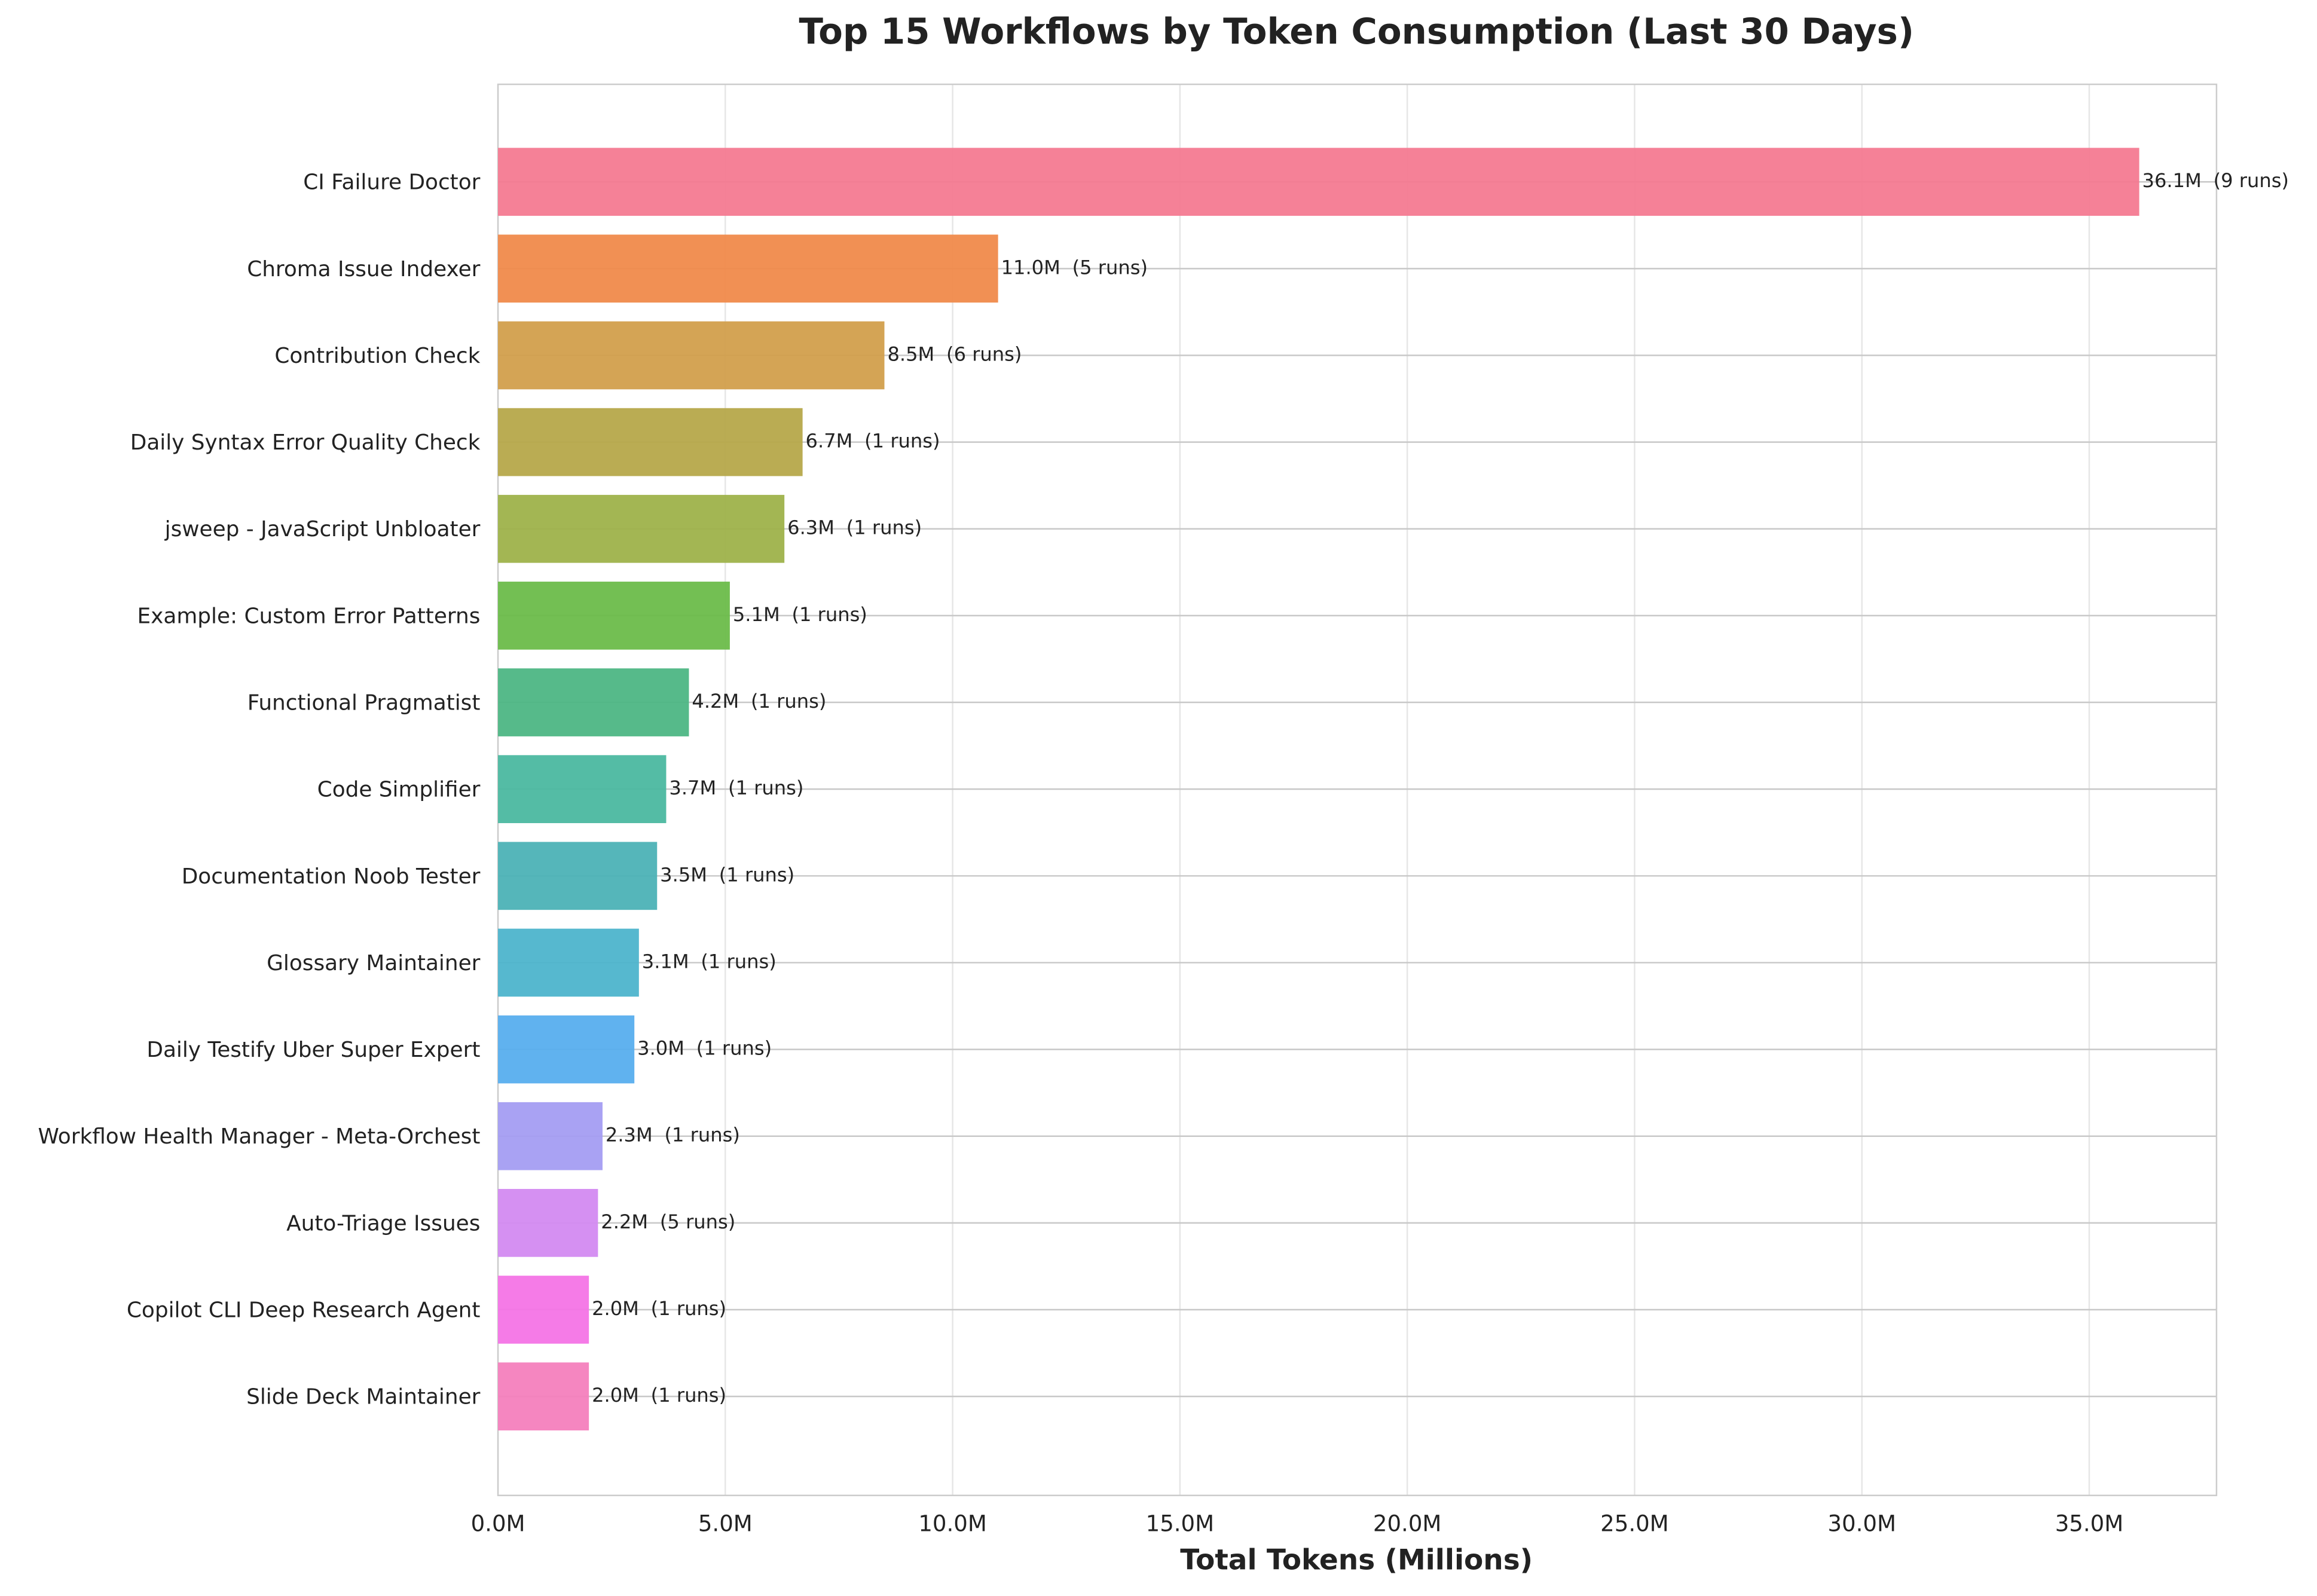 Image resolution: width=2317 pixels, height=1596 pixels. What do you see at coordinates (1861, 1524) in the screenshot?
I see `x-tick-label: 30.0M` at bounding box center [1861, 1524].